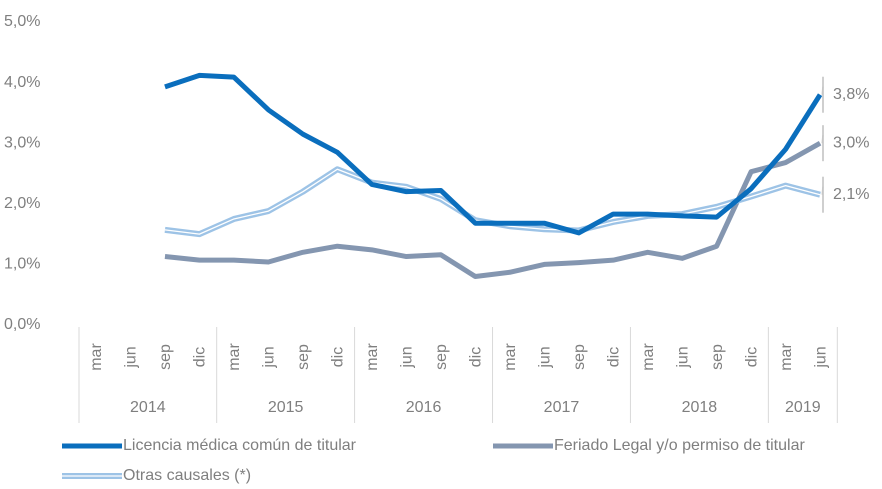  What do you see at coordinates (424, 407) in the screenshot?
I see `year-label: 2016` at bounding box center [424, 407].